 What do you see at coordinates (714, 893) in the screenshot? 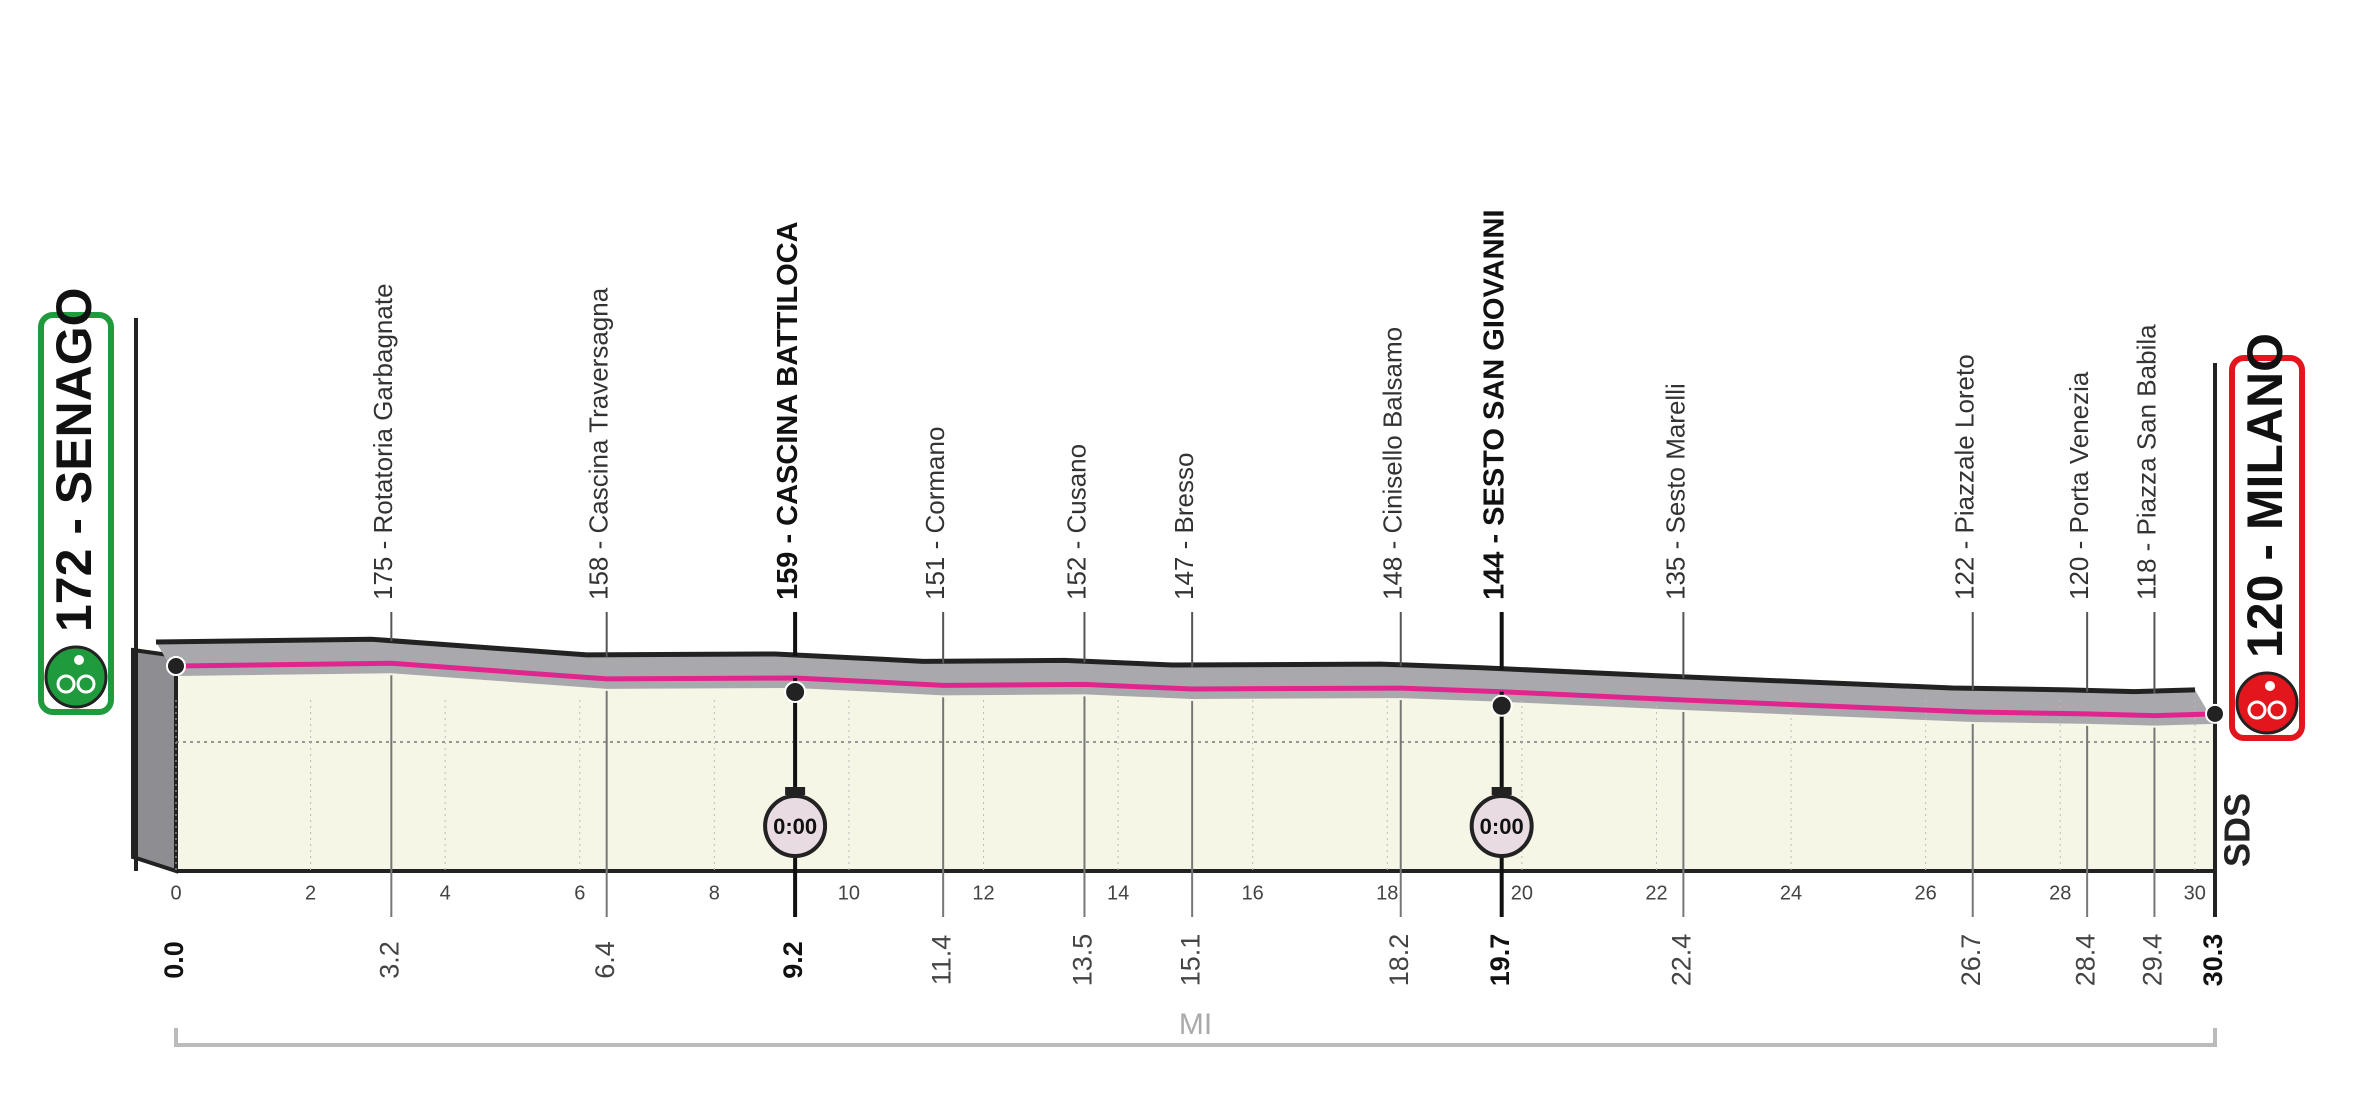
I see `x-tick-label: 8` at bounding box center [714, 893].